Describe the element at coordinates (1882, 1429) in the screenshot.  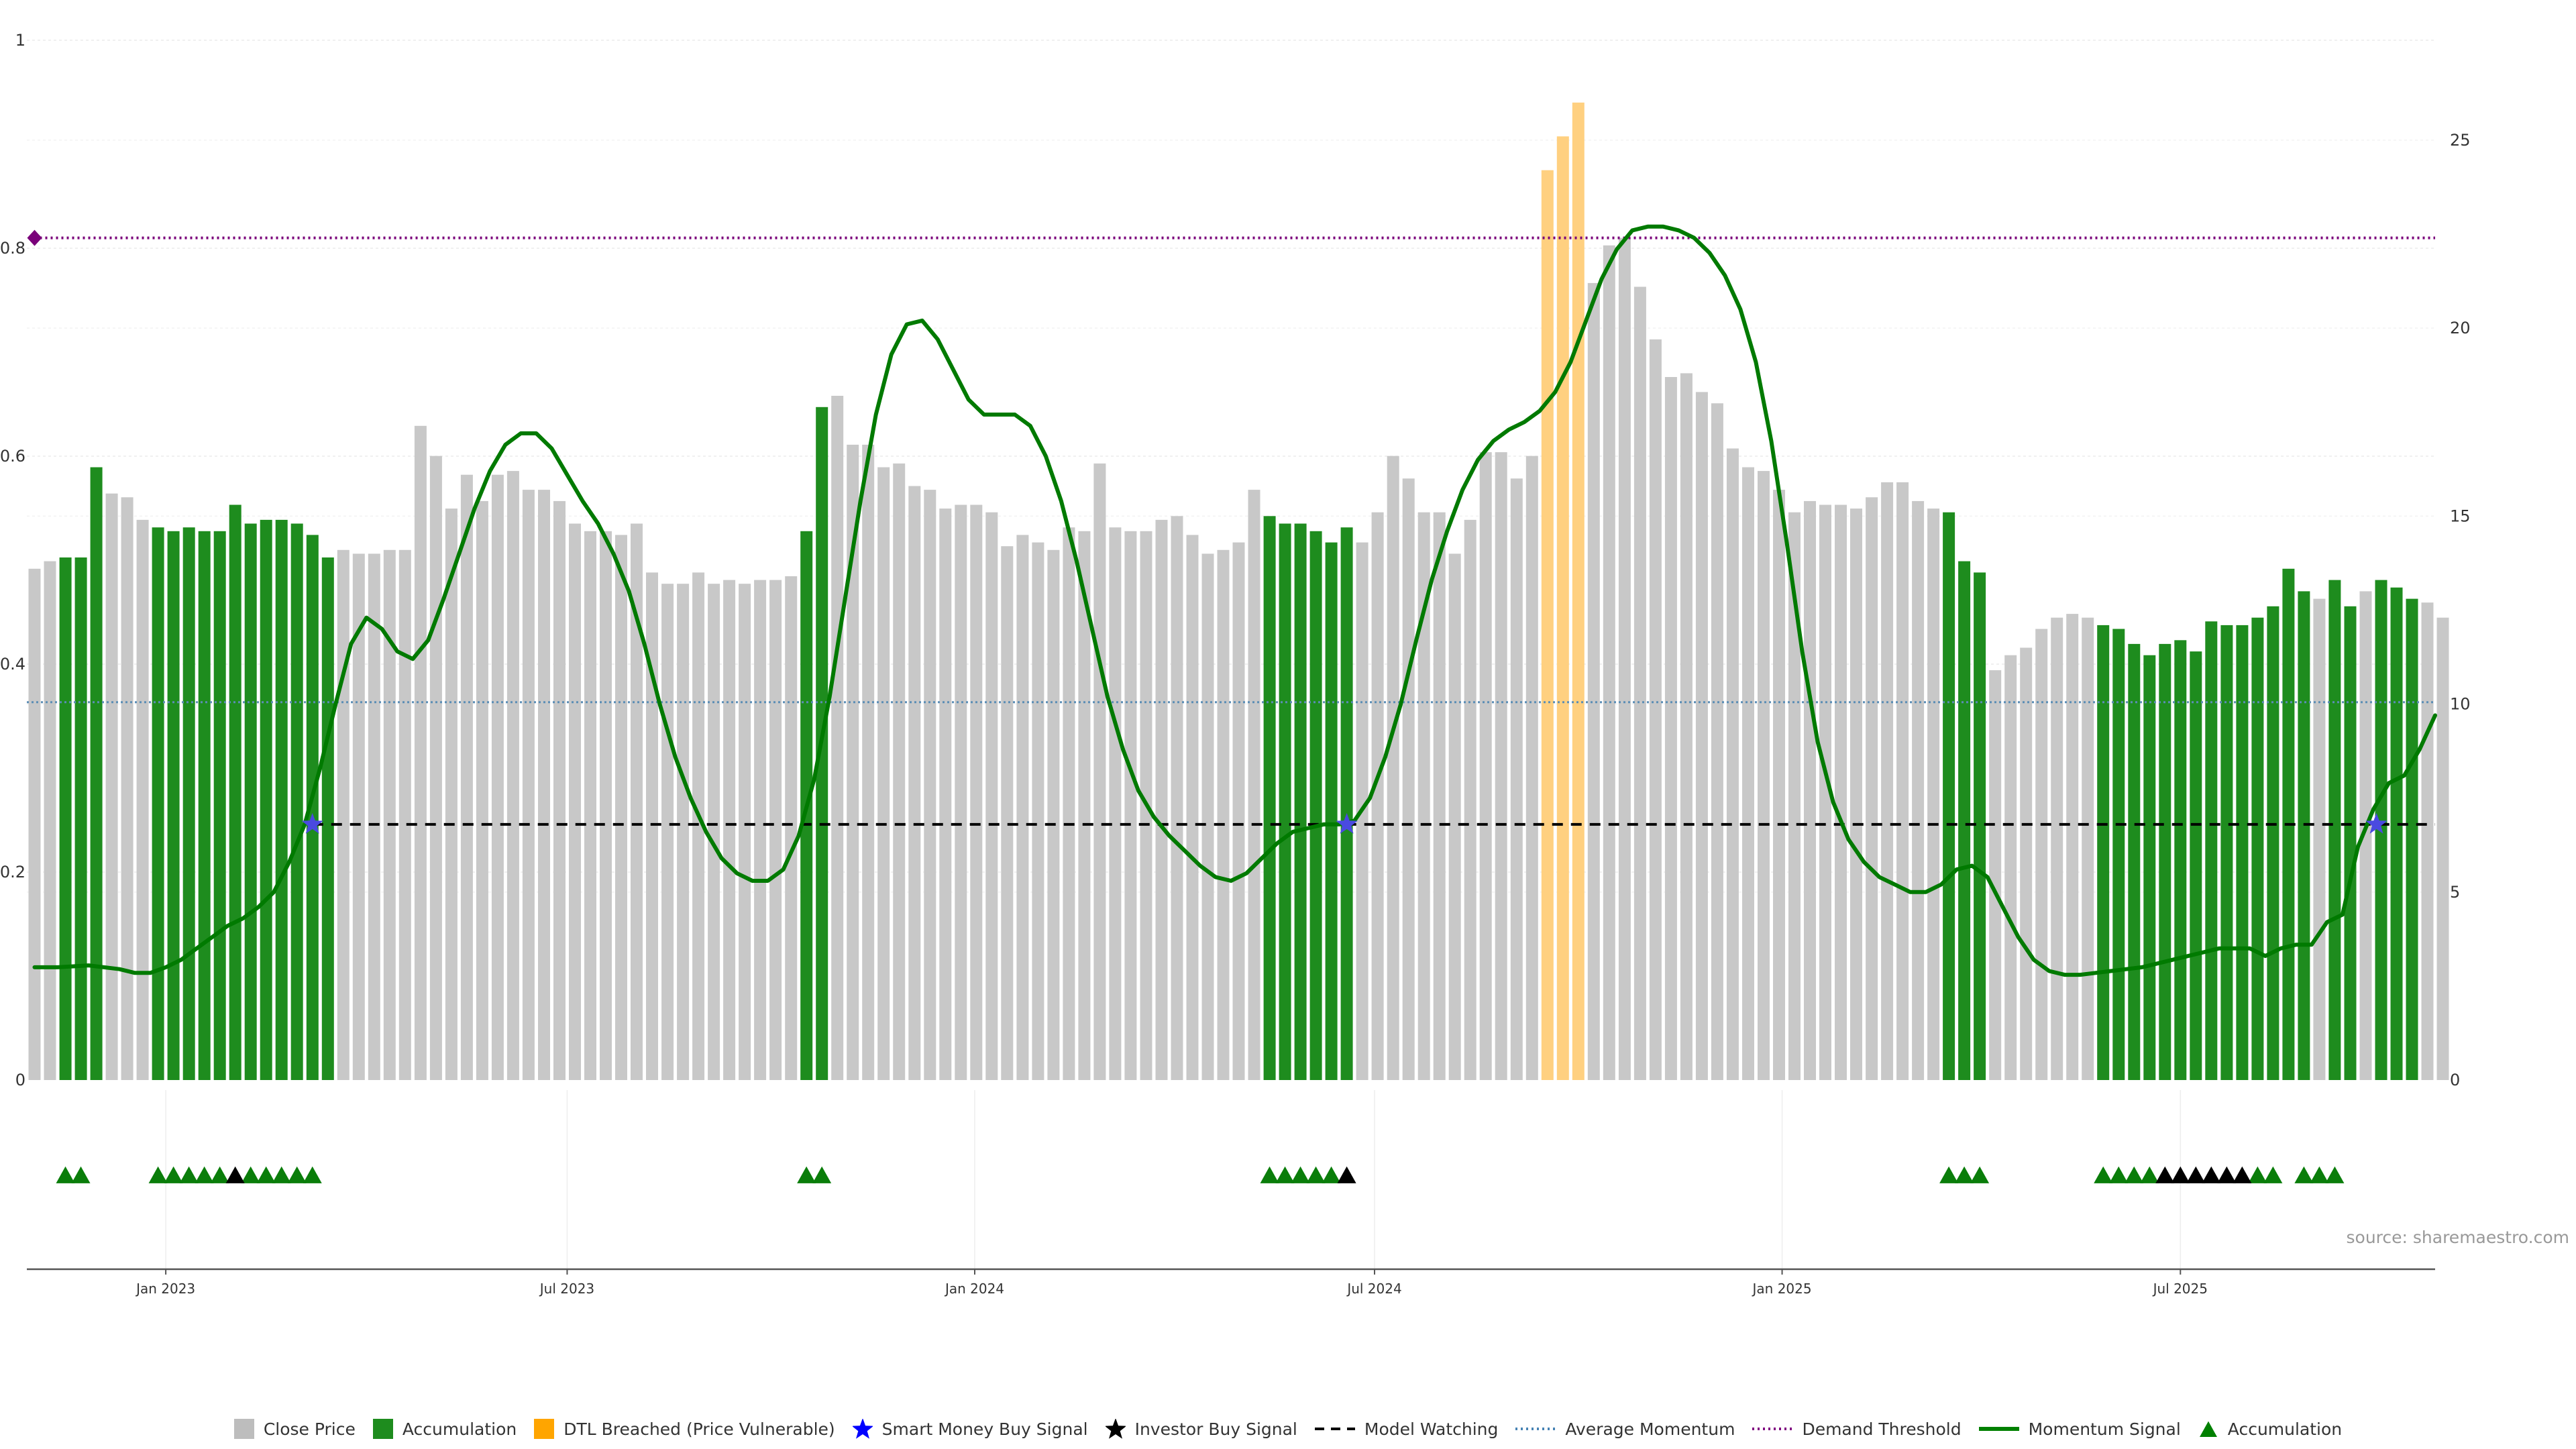
I see `legend-label: Demand Threshold` at that location.